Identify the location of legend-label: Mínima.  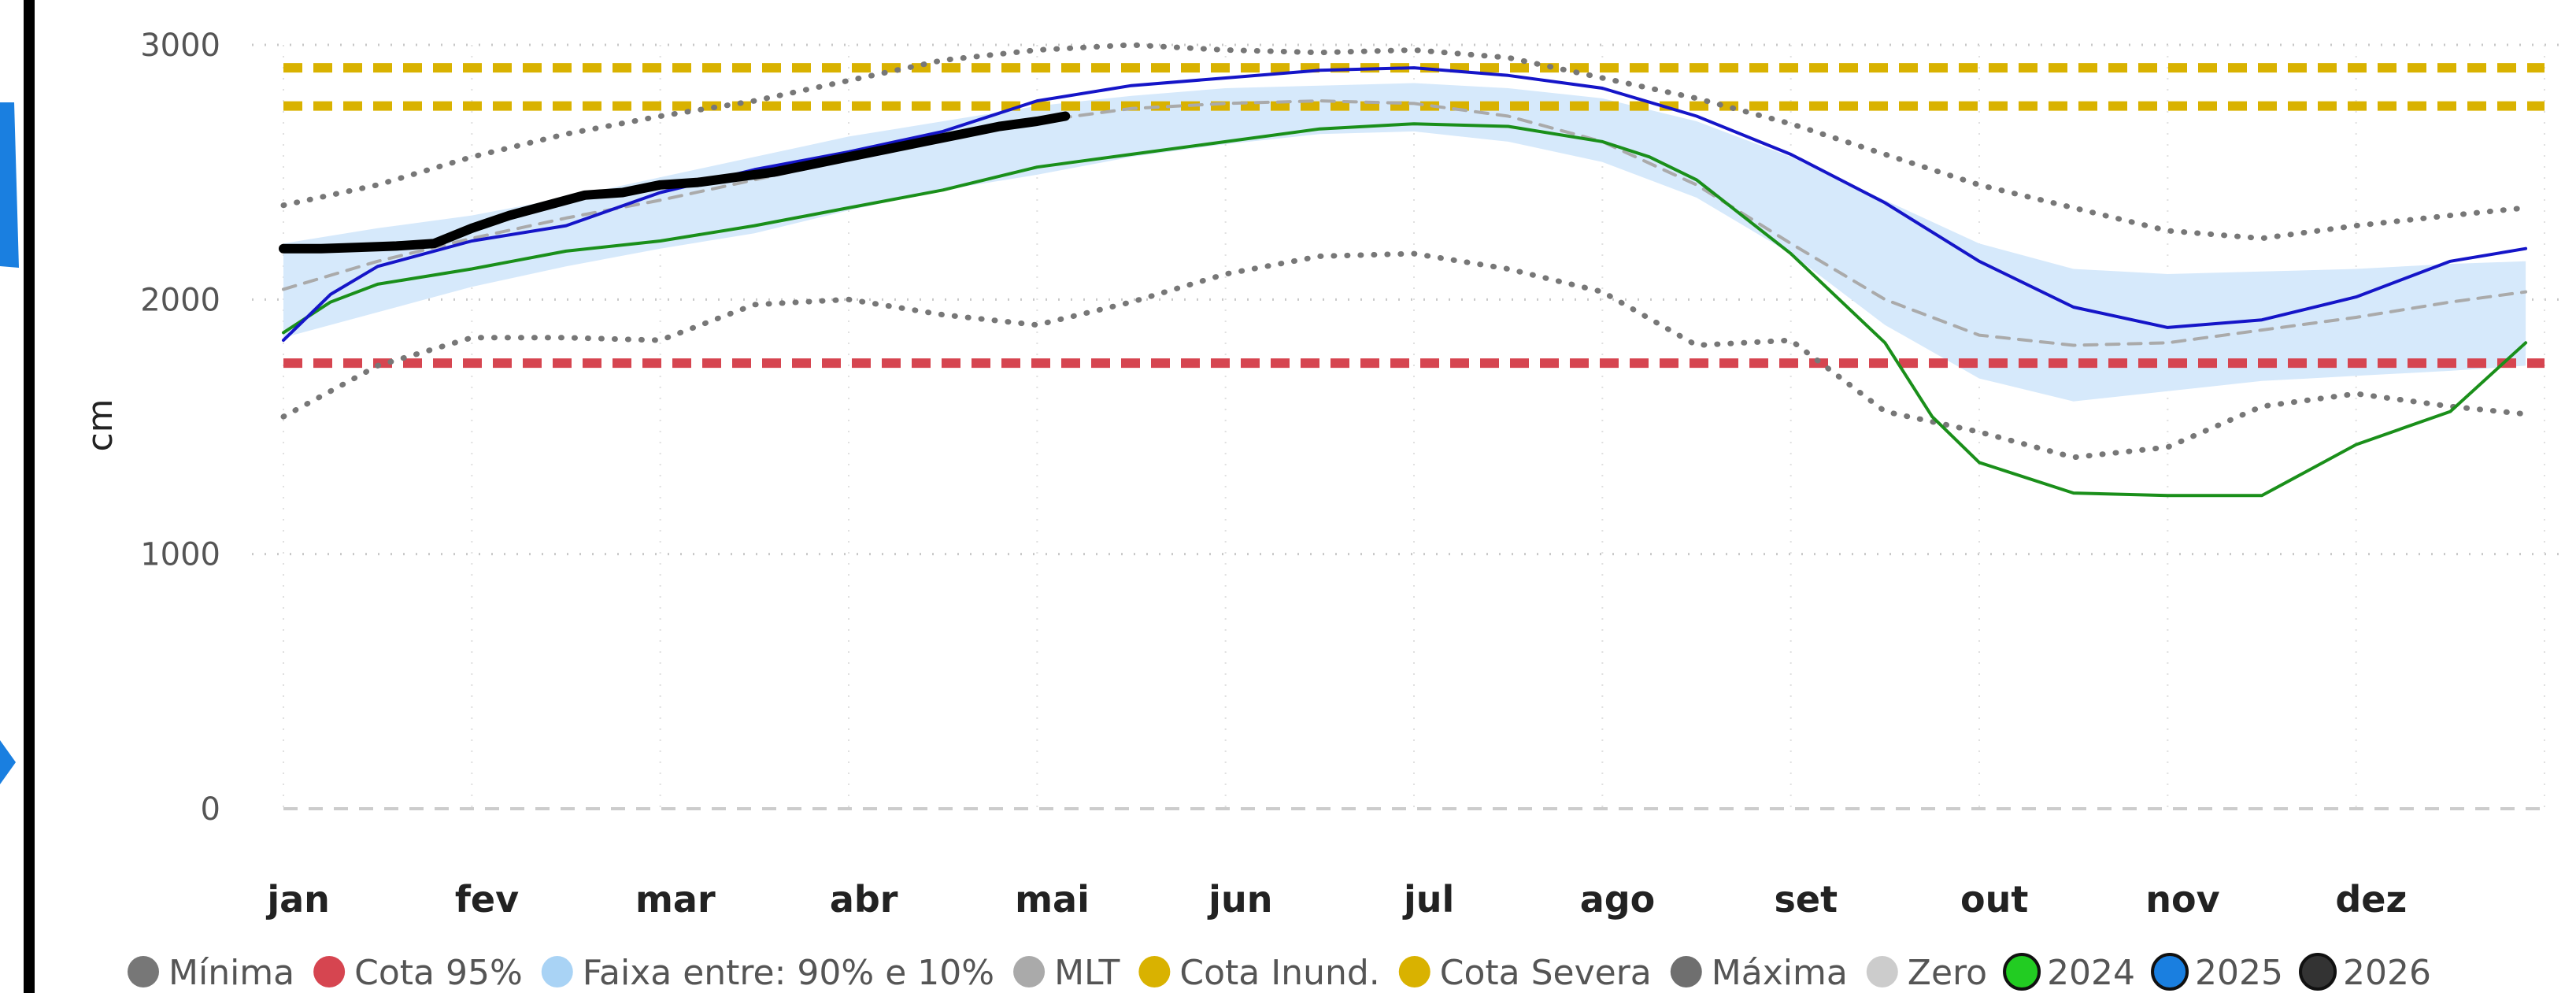
(231, 973).